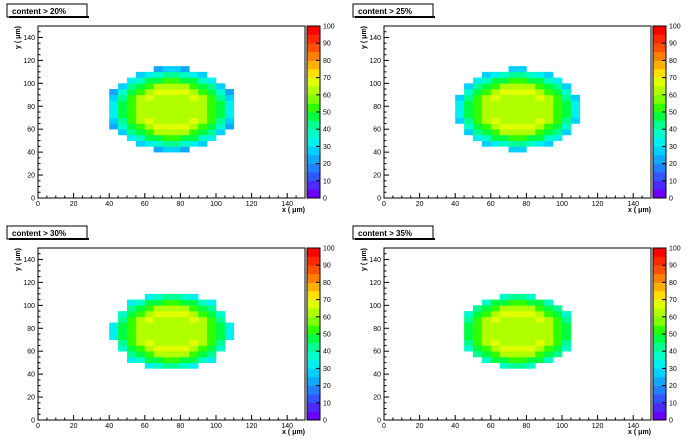  What do you see at coordinates (673, 300) in the screenshot?
I see `colorbar-tick-label: 70` at bounding box center [673, 300].